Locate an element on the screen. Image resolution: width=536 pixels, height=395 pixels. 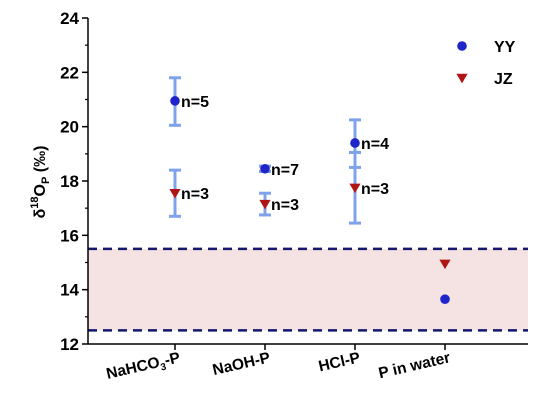
x-ticks: NaHCO3-P NaOH-P HCl-P P in water is located at coordinates (278, 365).